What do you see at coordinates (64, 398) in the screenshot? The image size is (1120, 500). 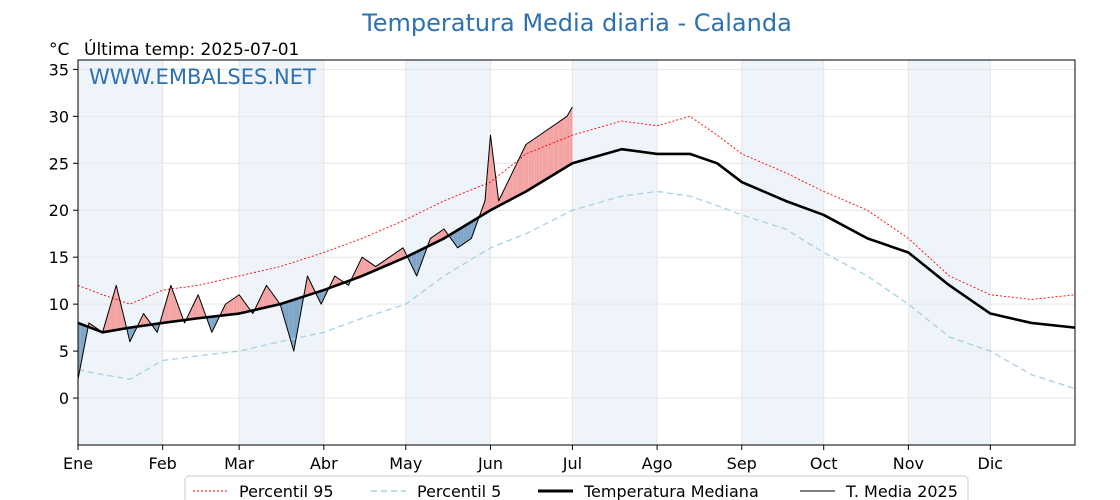 I see `y-tick-label: 0` at bounding box center [64, 398].